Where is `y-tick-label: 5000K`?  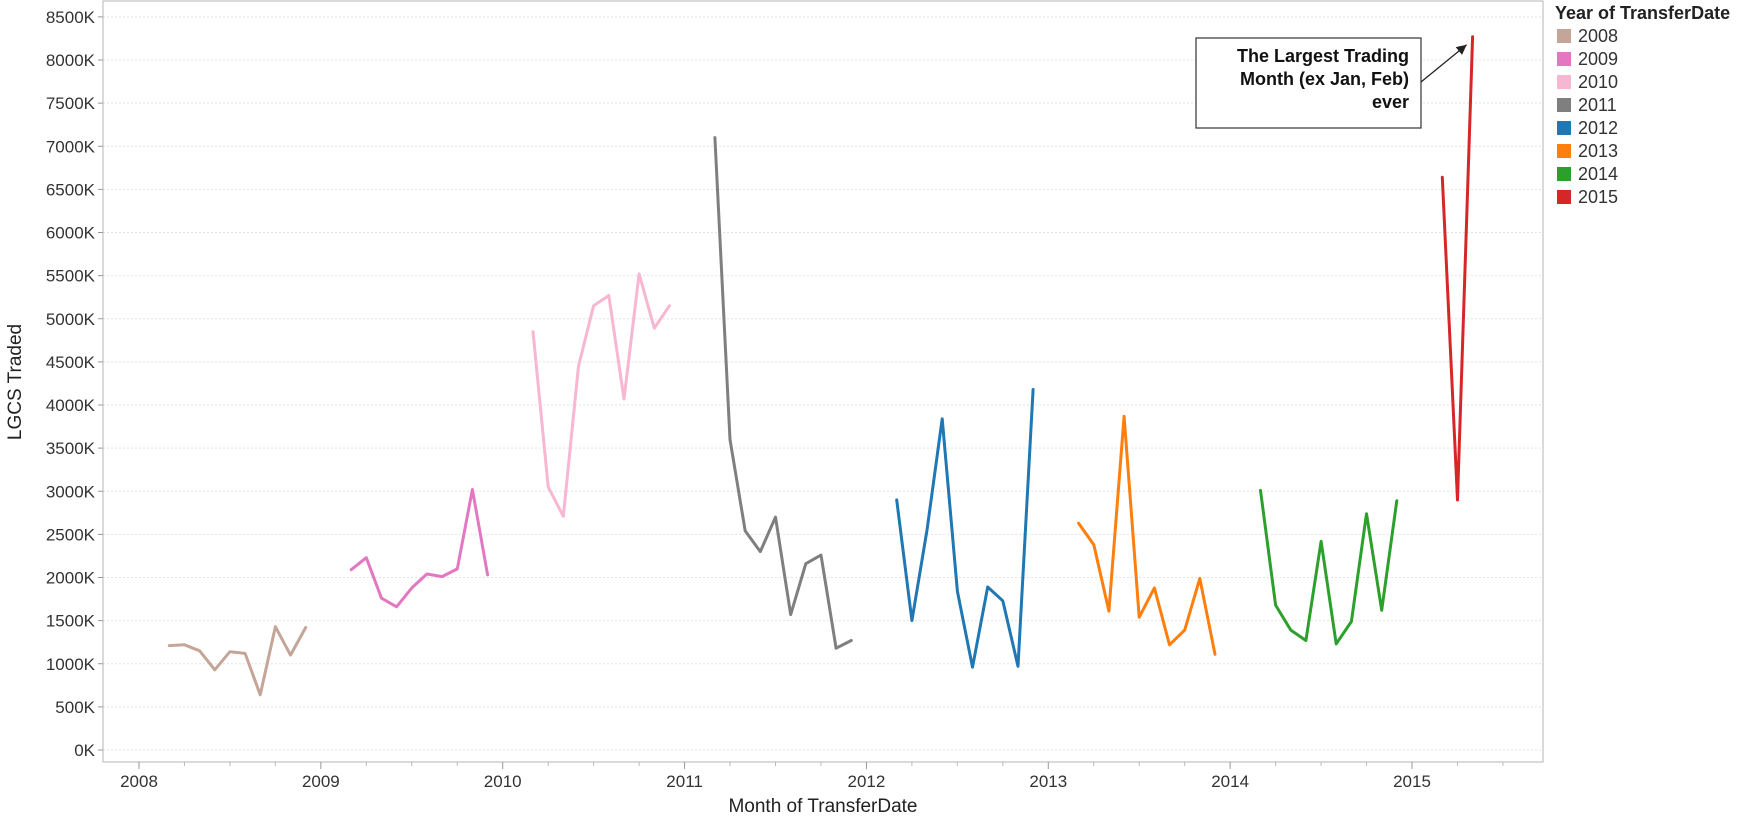 y-tick-label: 5000K is located at coordinates (71, 319).